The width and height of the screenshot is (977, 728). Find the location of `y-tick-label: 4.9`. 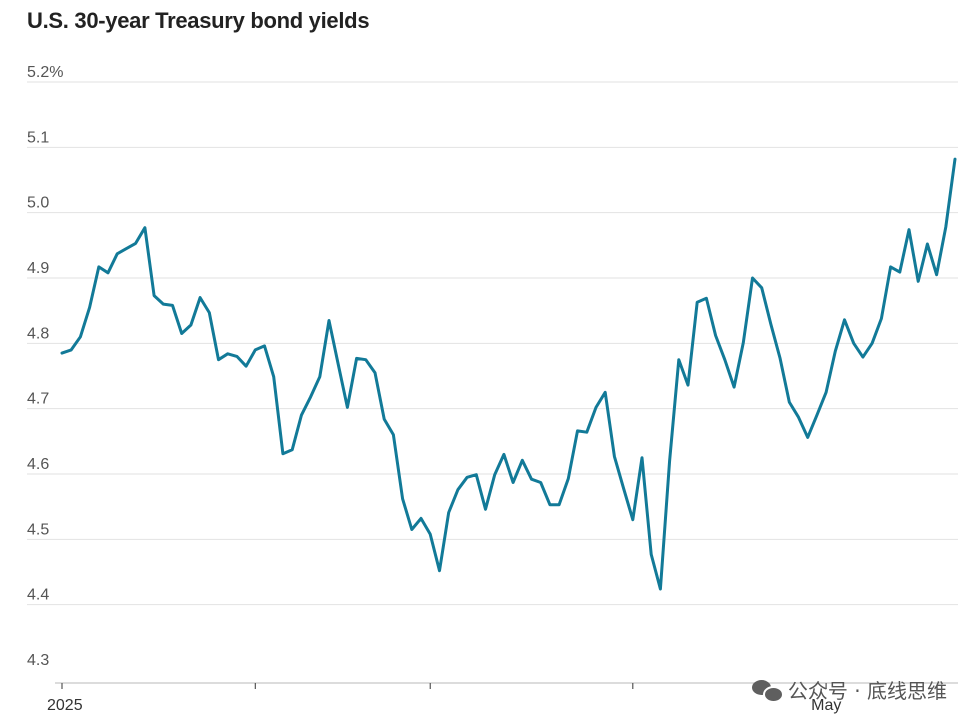

y-tick-label: 4.9 is located at coordinates (38, 268).